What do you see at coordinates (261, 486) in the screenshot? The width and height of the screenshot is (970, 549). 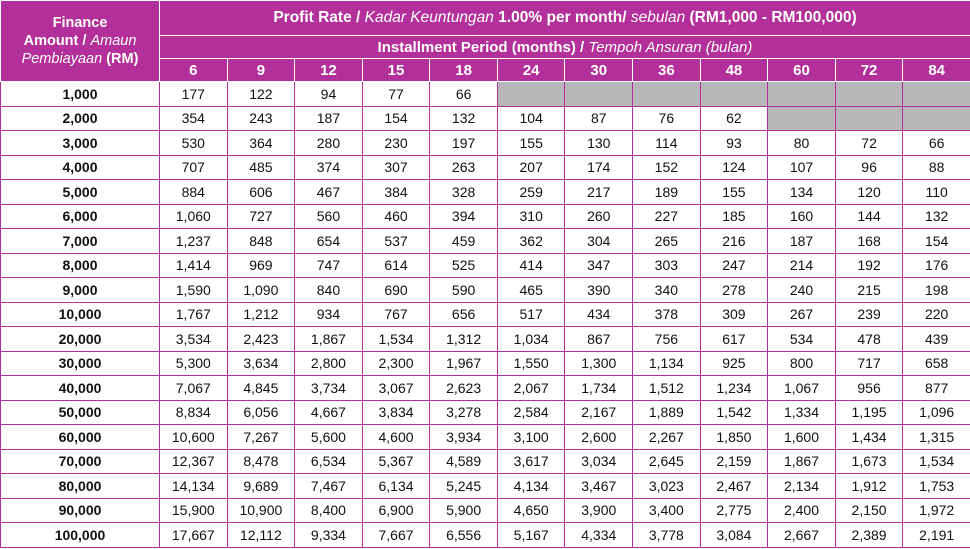 I see `installment-cell: 9,689` at bounding box center [261, 486].